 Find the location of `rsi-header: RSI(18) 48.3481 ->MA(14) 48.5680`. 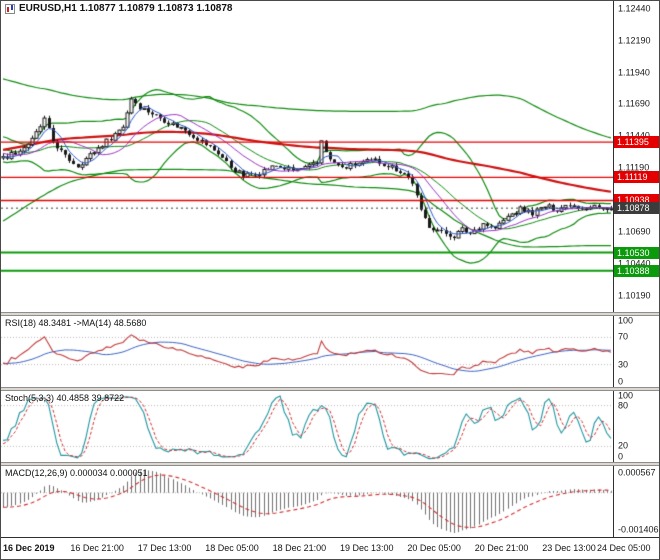

rsi-header: RSI(18) 48.3481 ->MA(14) 48.5680 is located at coordinates (76, 323).